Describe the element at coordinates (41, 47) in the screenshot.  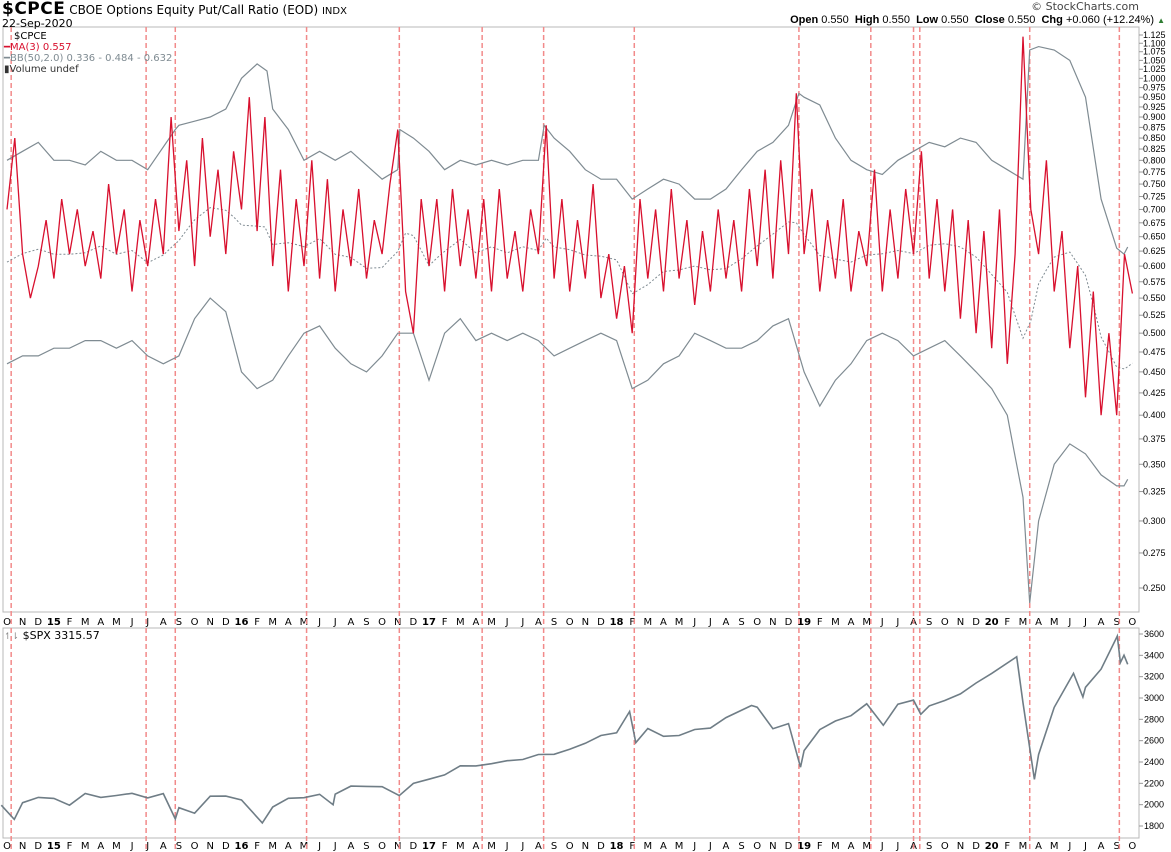
I see `legend-ma-text: MA(3) 0.557` at that location.